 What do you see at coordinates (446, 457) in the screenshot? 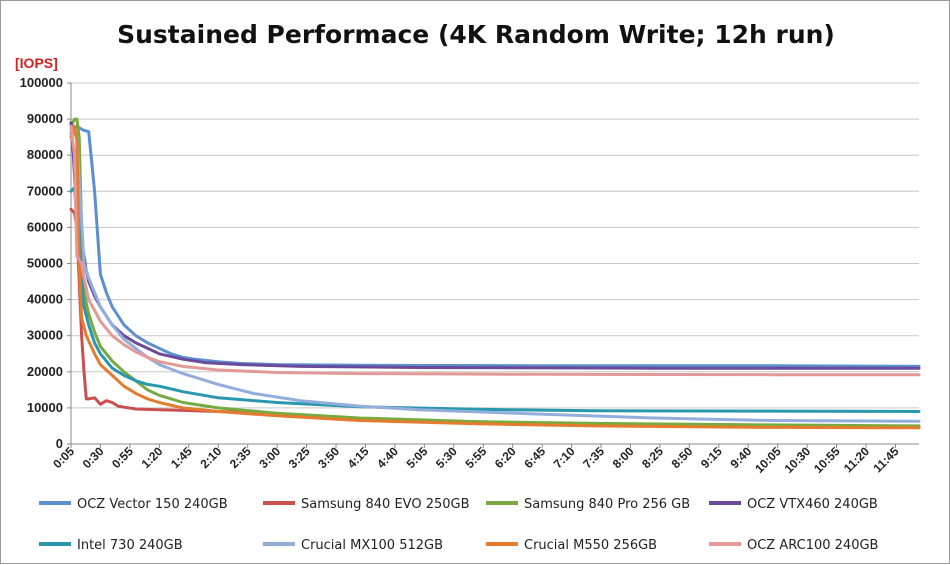
I see `x-tick-label: 5:30` at bounding box center [446, 457].